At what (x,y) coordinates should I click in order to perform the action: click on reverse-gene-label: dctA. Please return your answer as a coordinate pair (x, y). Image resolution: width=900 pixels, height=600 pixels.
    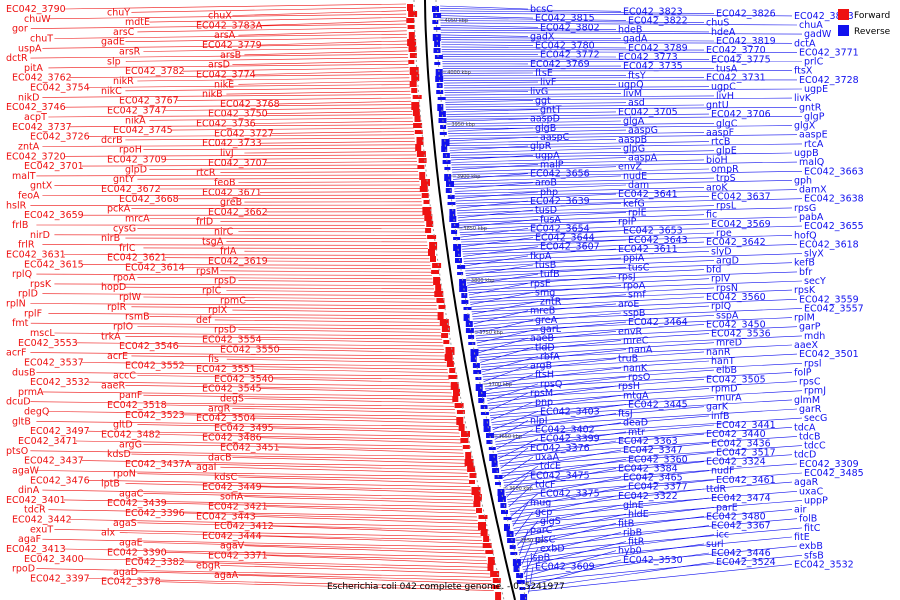
    Looking at the image, I should click on (805, 43).